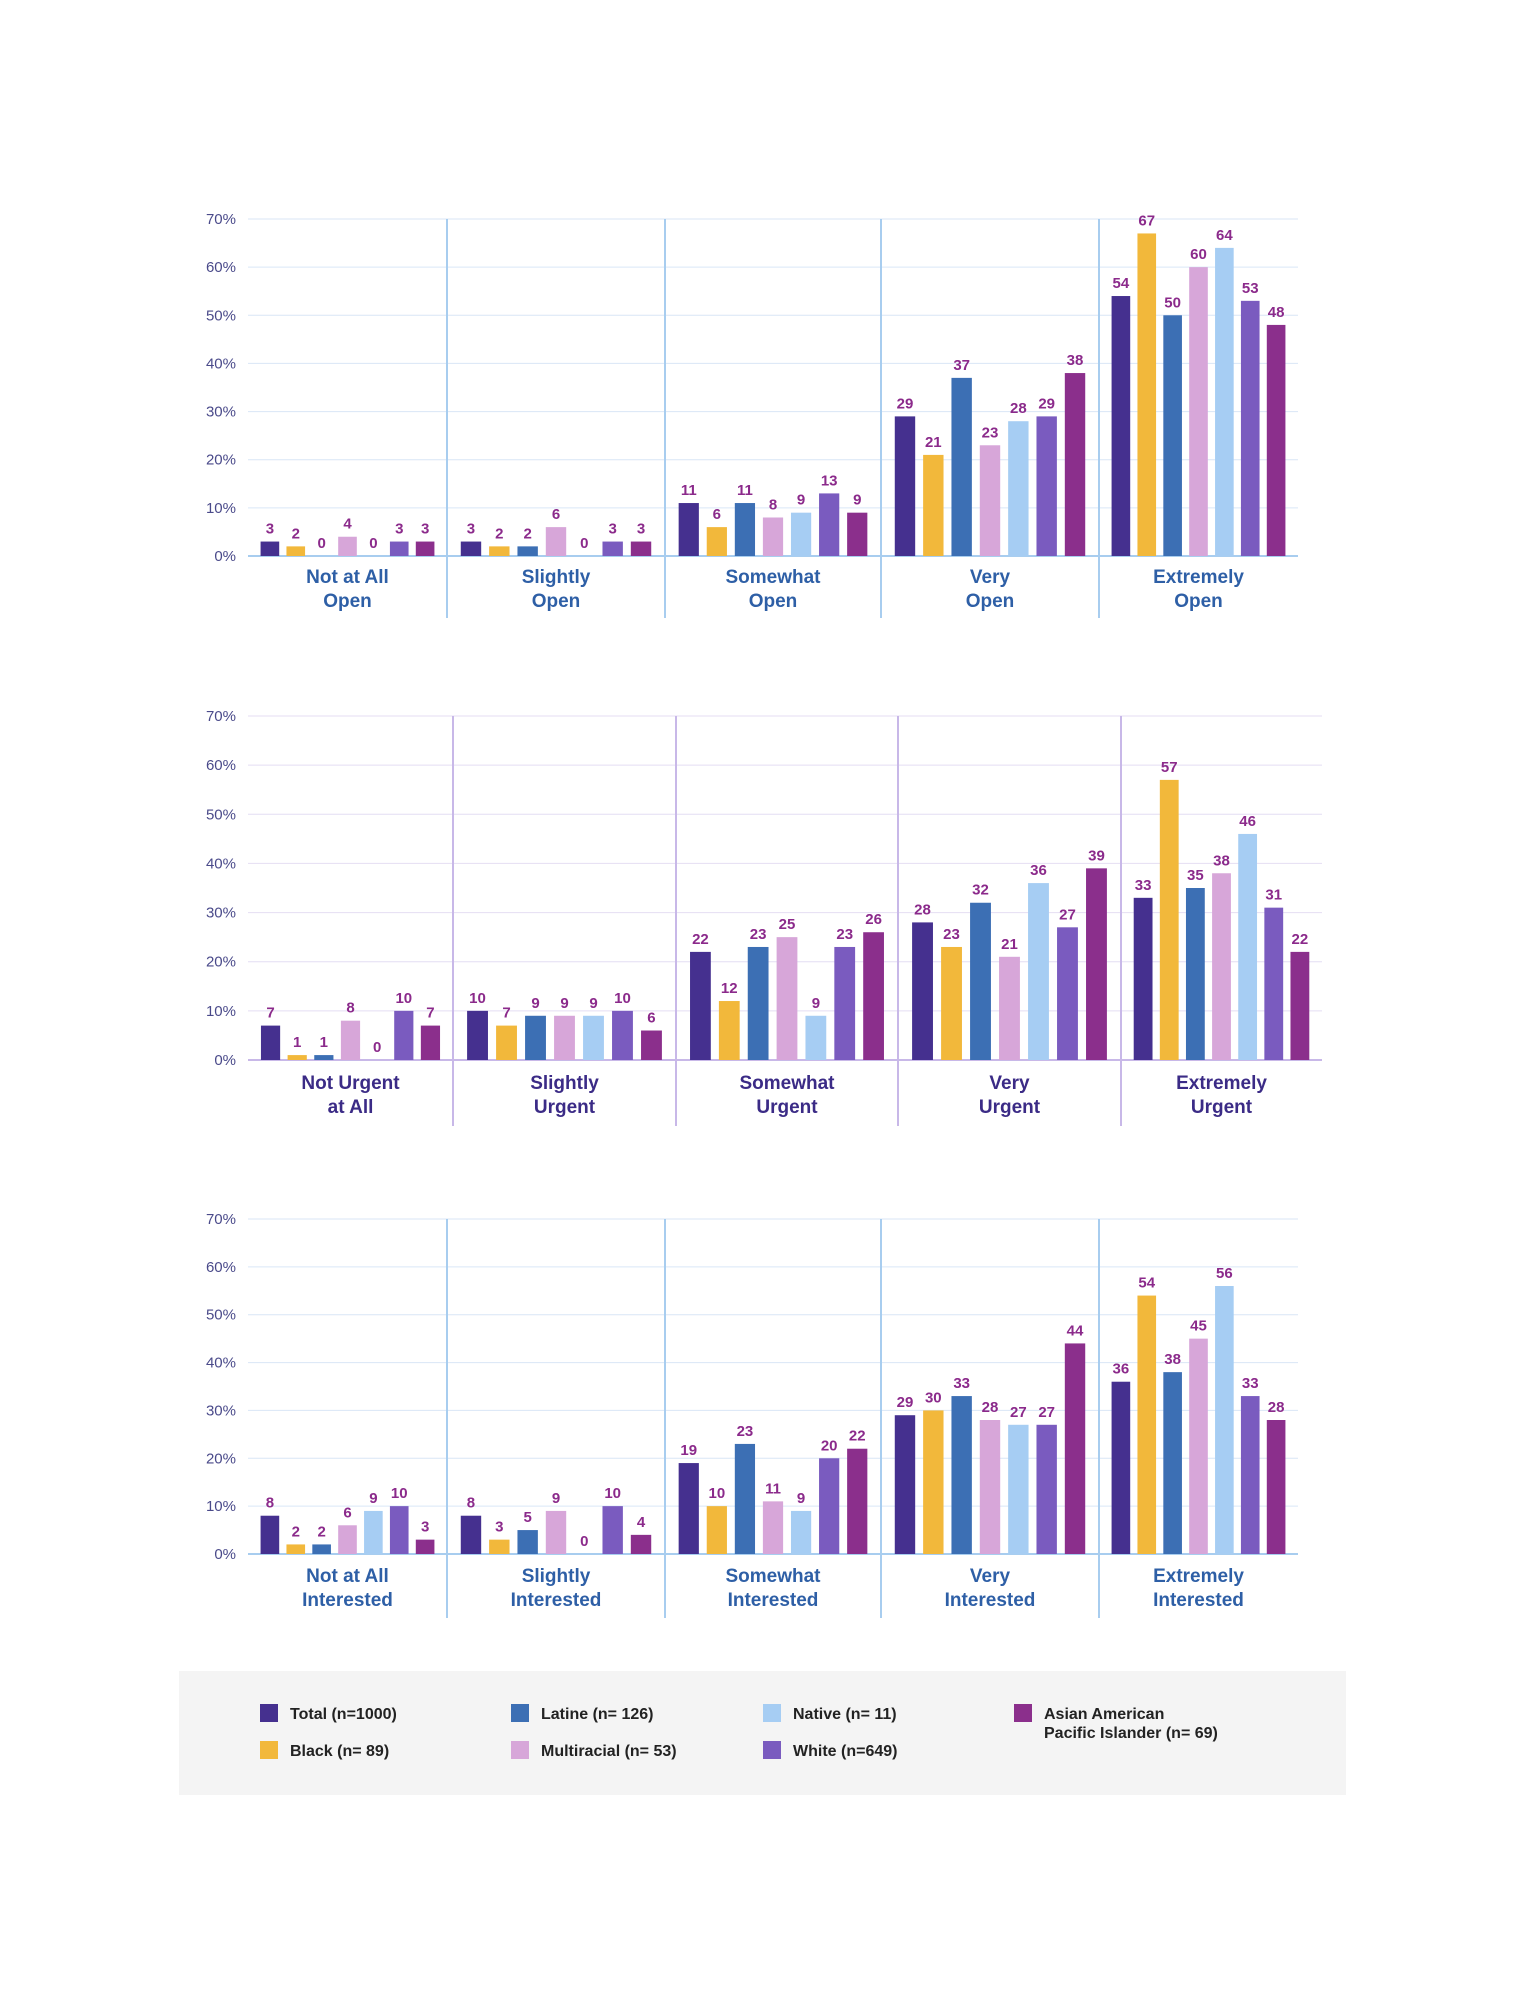  I want to click on data-label: 60, so click(1198, 254).